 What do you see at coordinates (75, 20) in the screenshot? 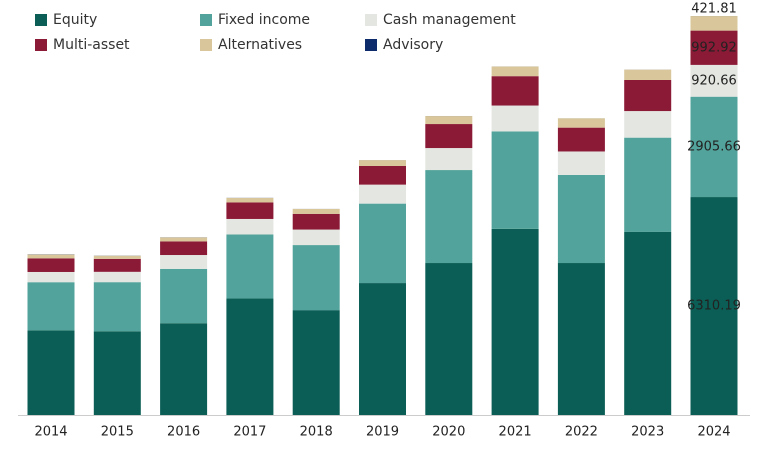
I see `legend-label: Equity` at bounding box center [75, 20].